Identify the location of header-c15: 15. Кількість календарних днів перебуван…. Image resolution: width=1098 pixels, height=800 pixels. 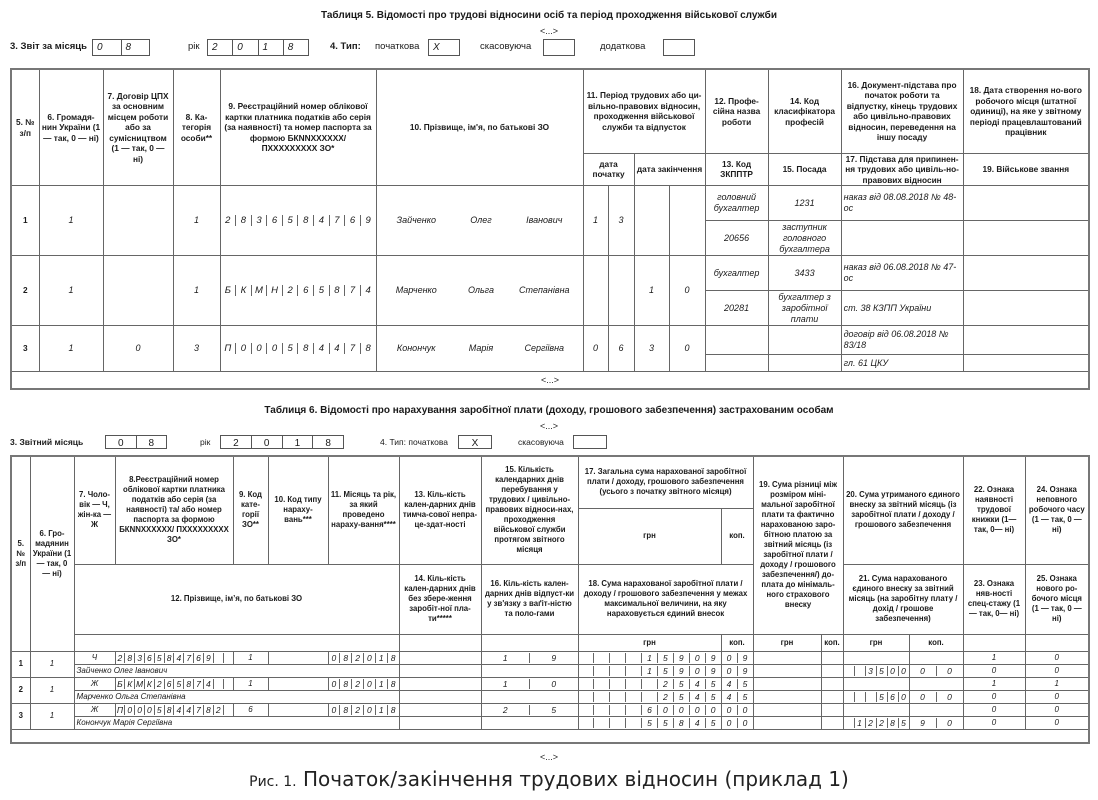
(529, 510).